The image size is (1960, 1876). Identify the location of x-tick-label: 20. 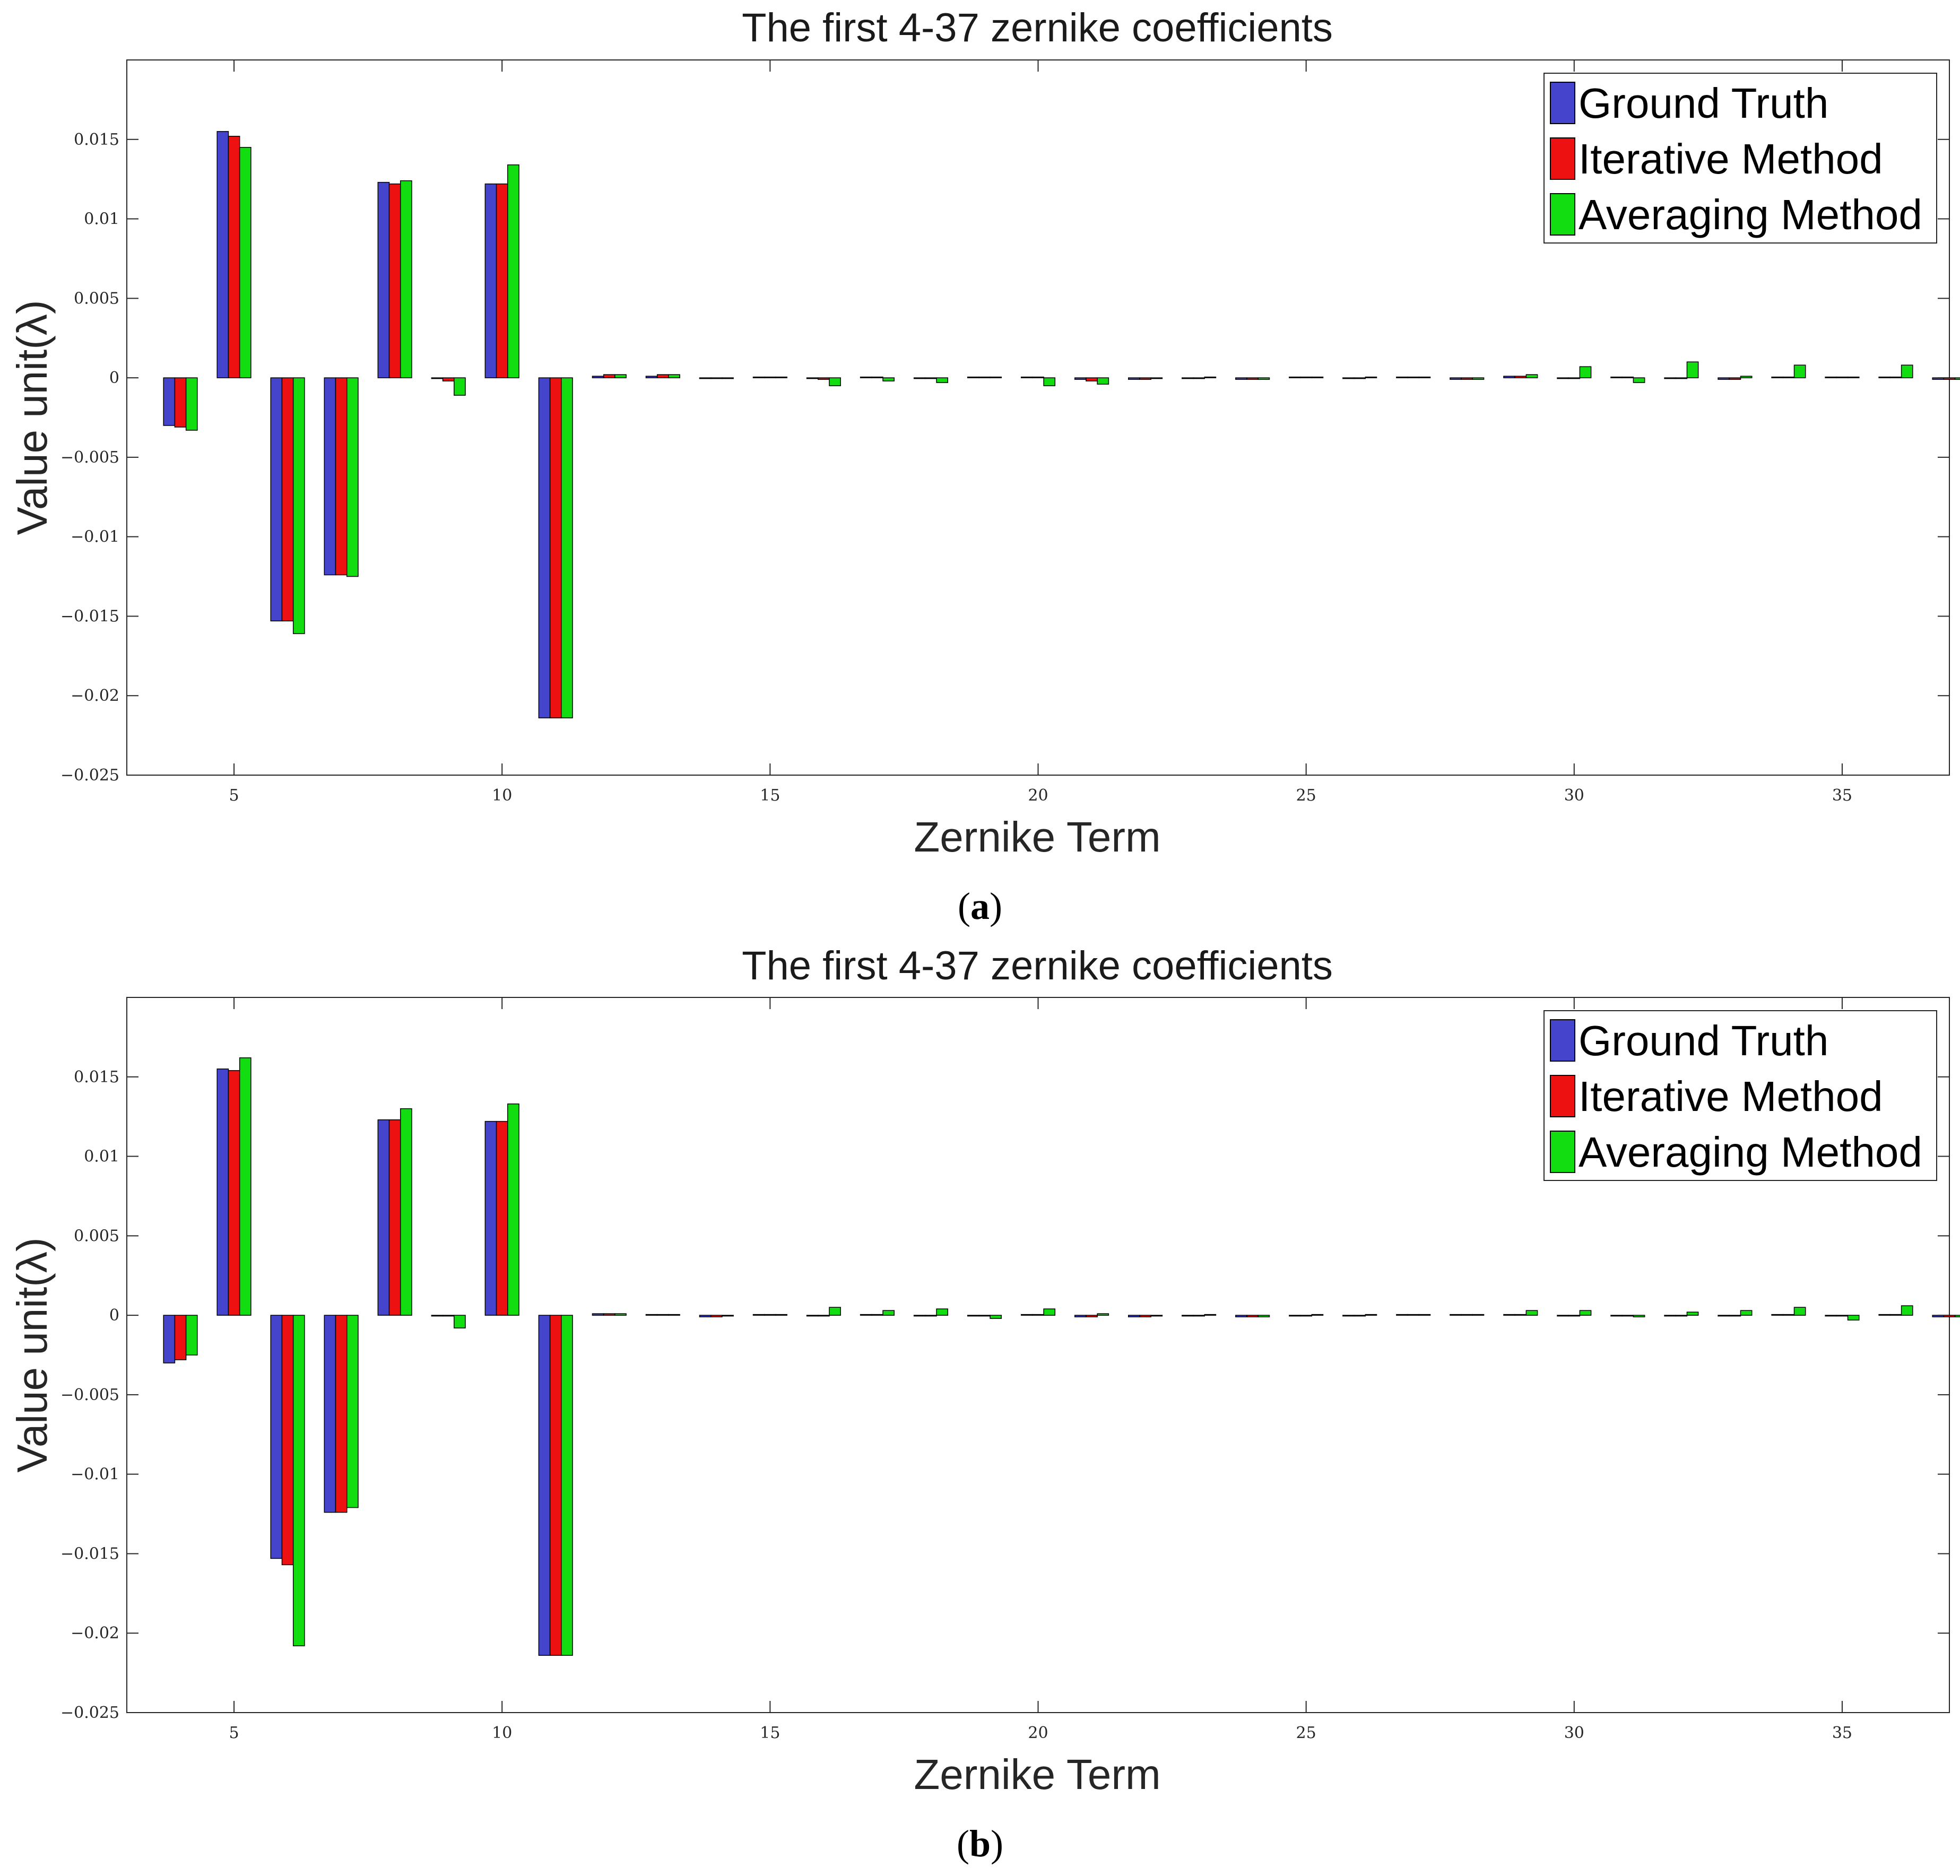
(1038, 1733).